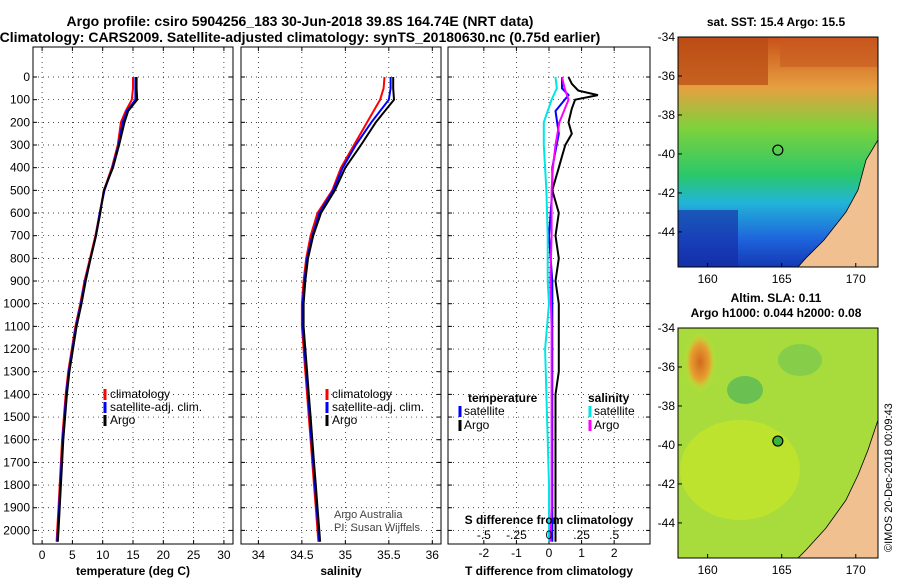 This screenshot has width=900, height=580. I want to click on sla-map-frame, so click(778, 443).